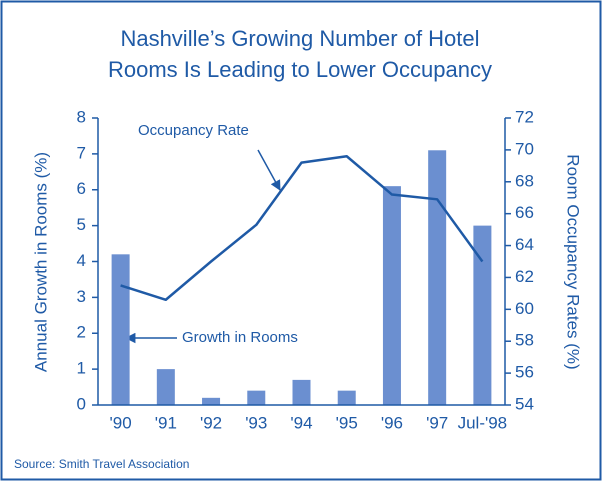  Describe the element at coordinates (524, 403) in the screenshot. I see `y2-tick-label: 54` at that location.